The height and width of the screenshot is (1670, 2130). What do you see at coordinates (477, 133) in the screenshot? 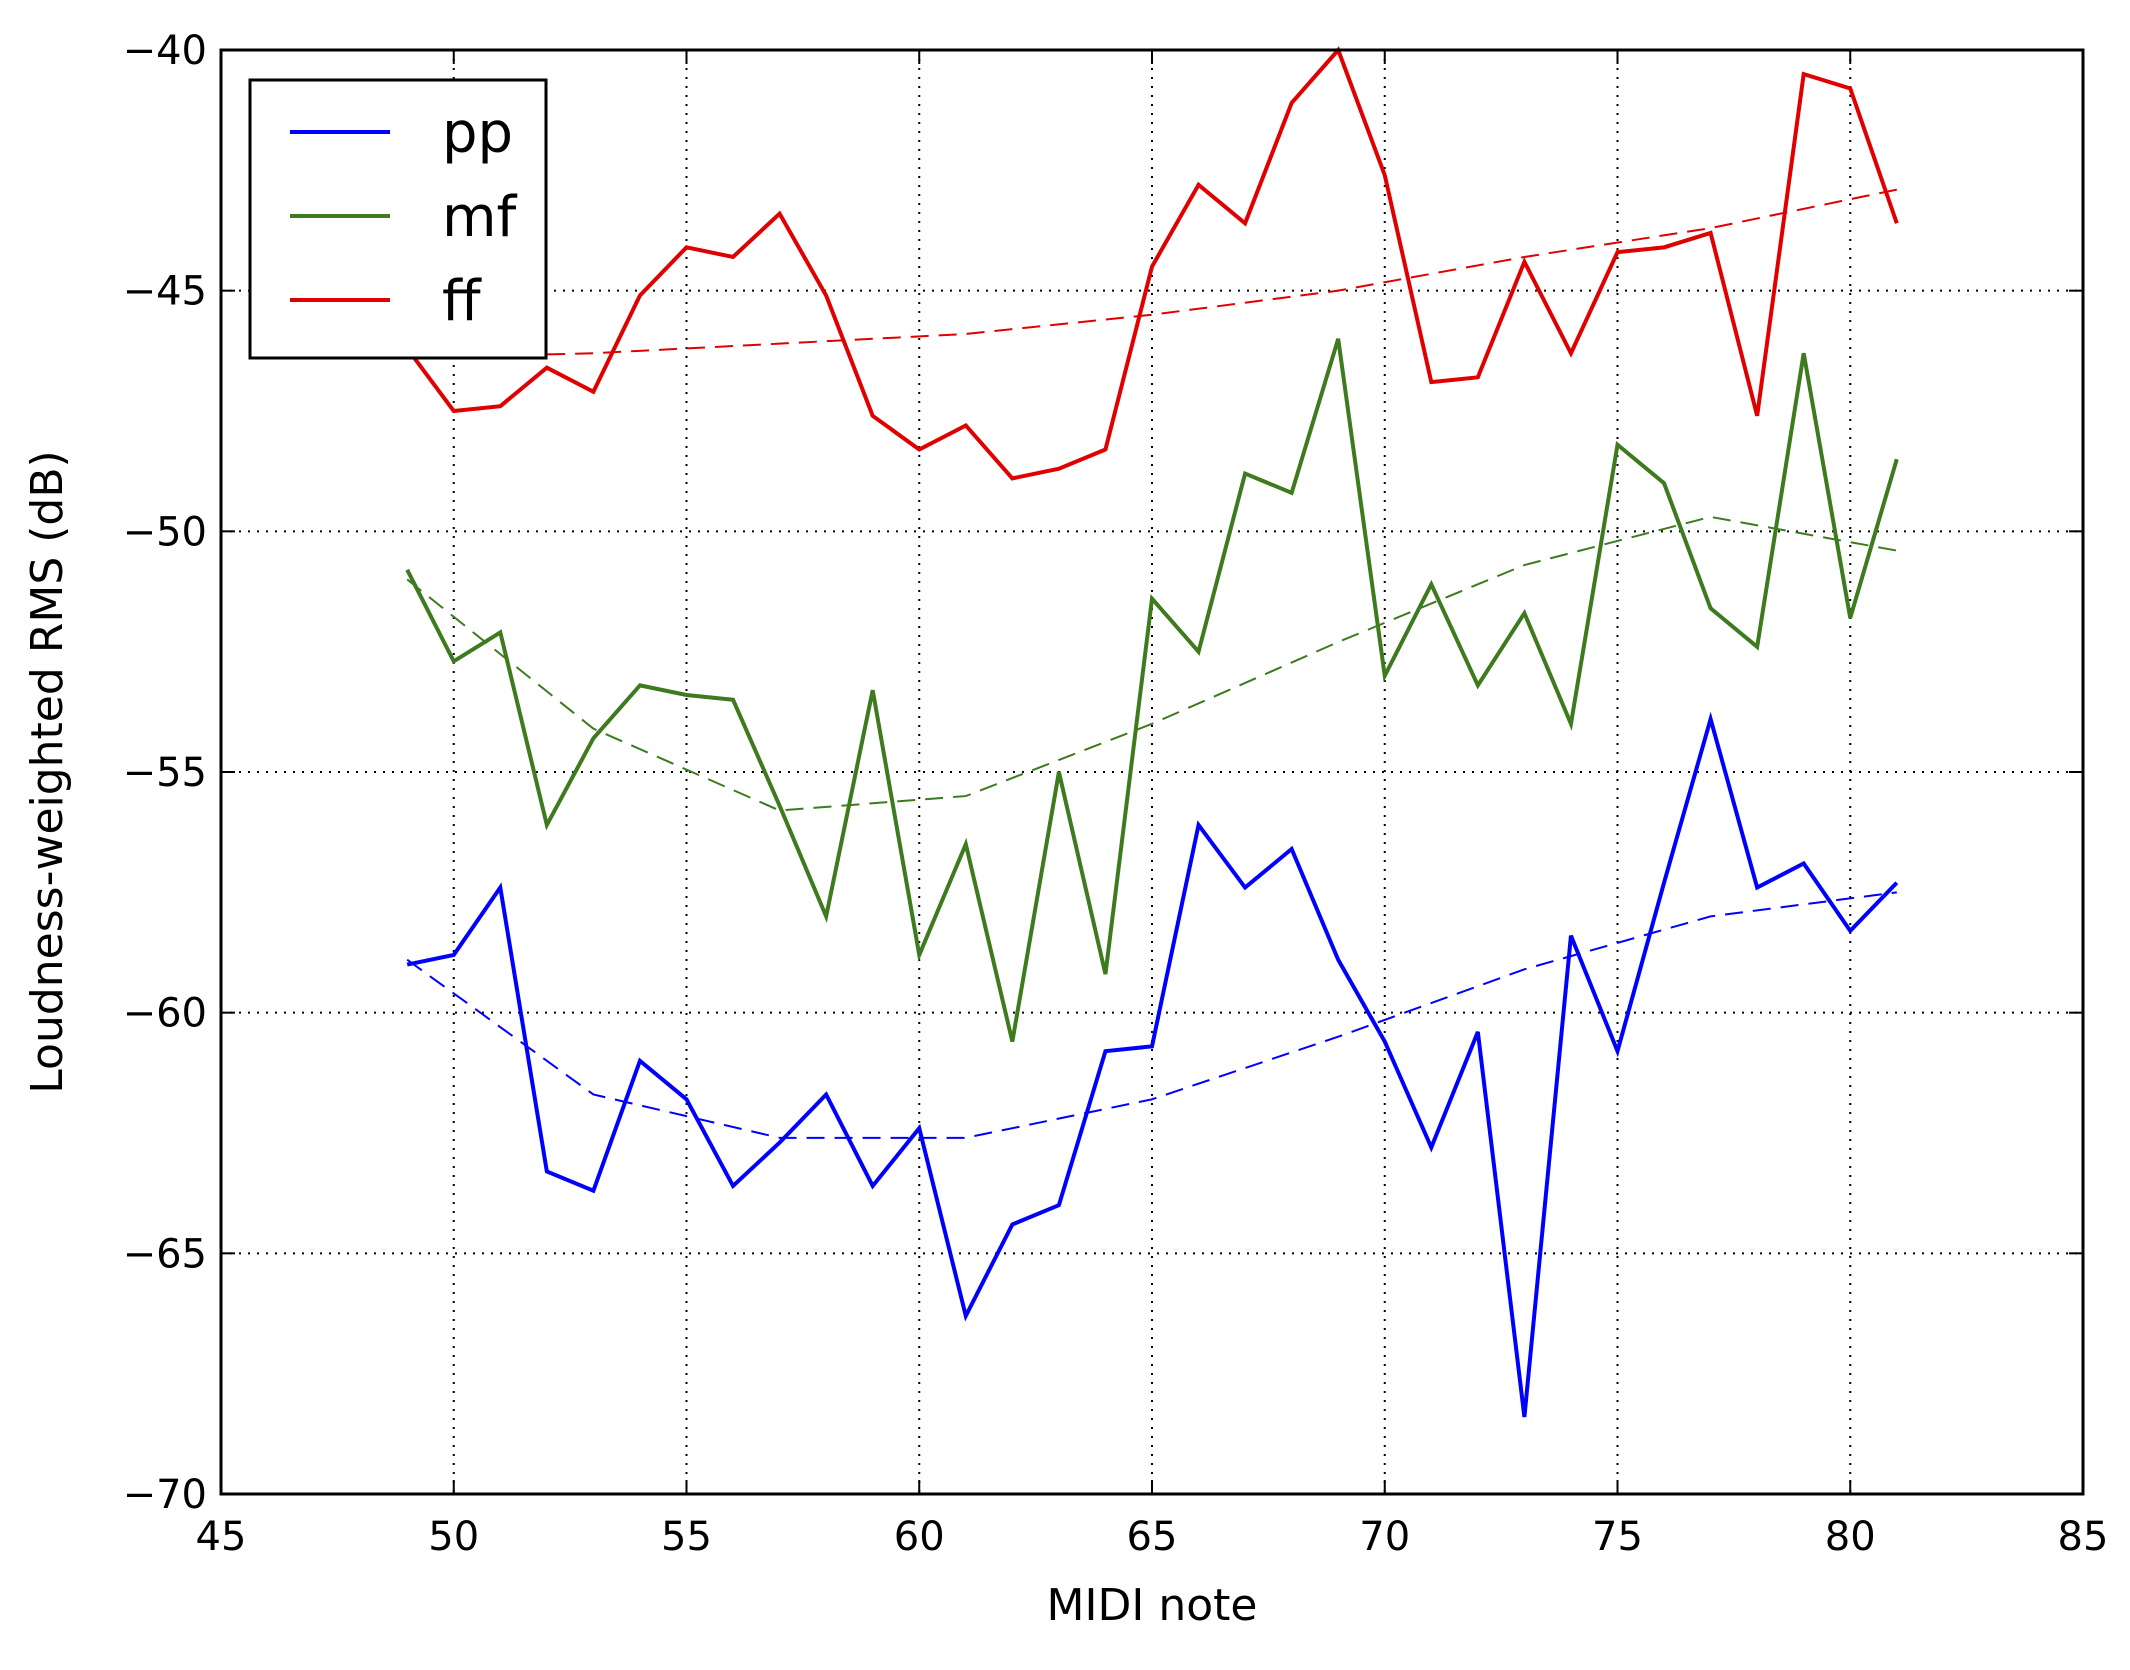
I see `legend-label-pp: pp` at bounding box center [477, 133].